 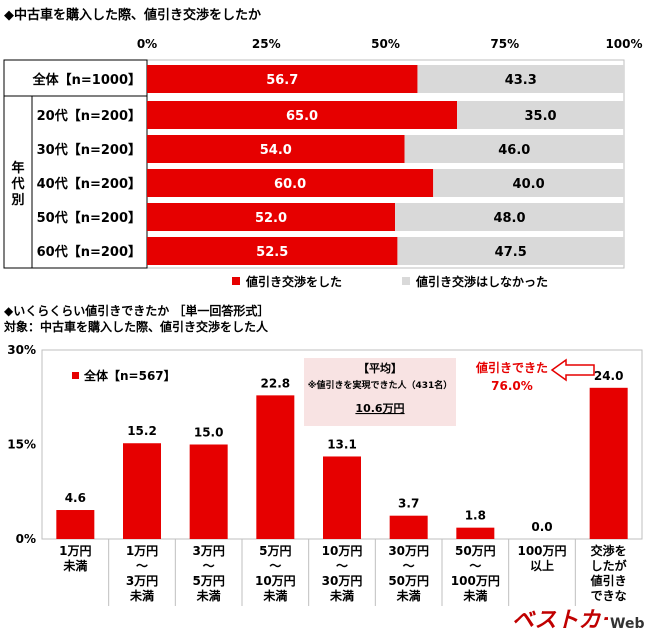 I want to click on data-label: 22.8, so click(x=276, y=383).